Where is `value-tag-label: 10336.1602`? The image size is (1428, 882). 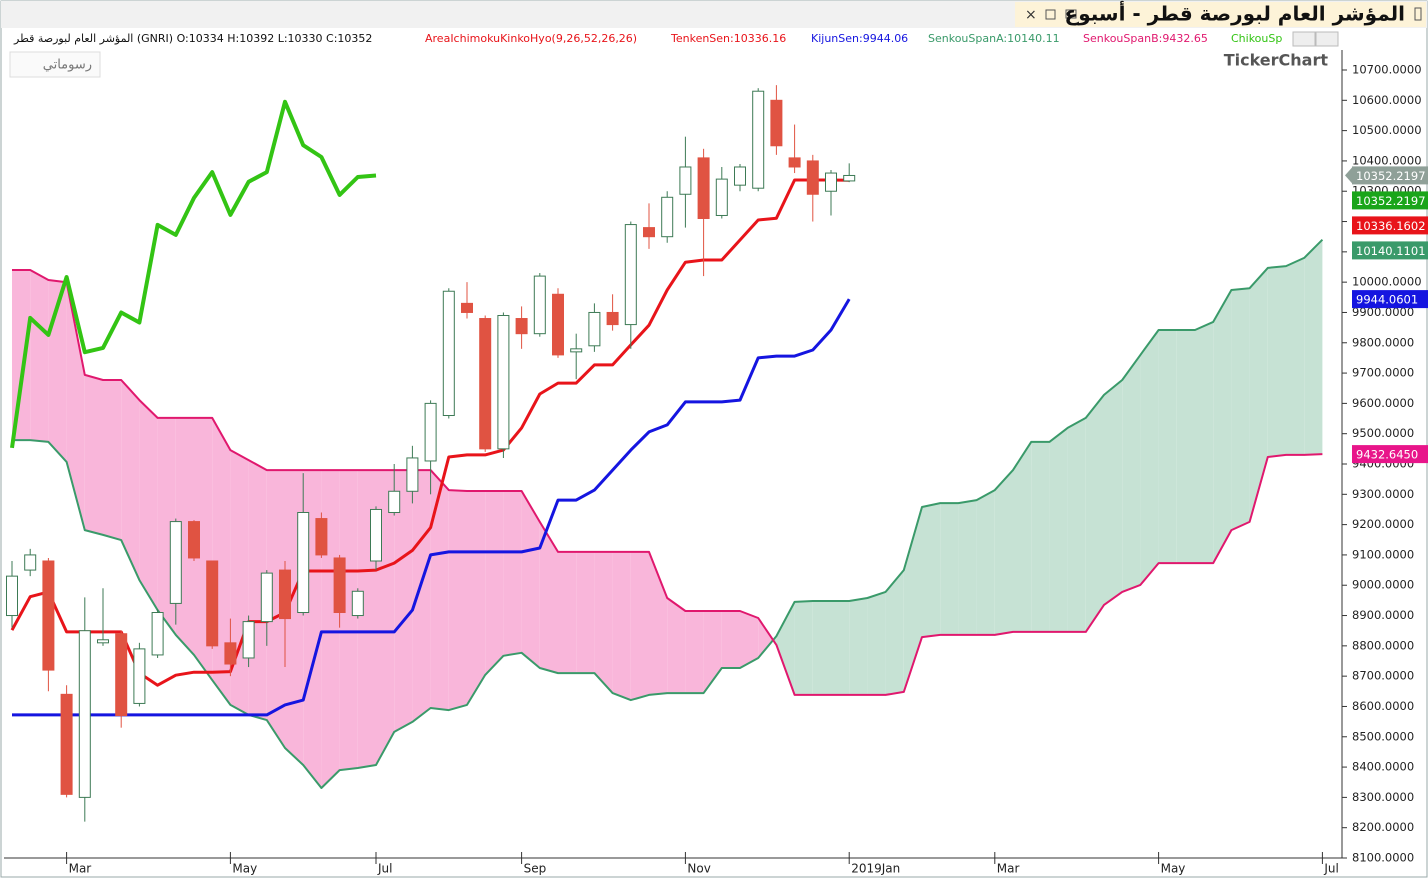
value-tag-label: 10336.1602 is located at coordinates (1391, 226).